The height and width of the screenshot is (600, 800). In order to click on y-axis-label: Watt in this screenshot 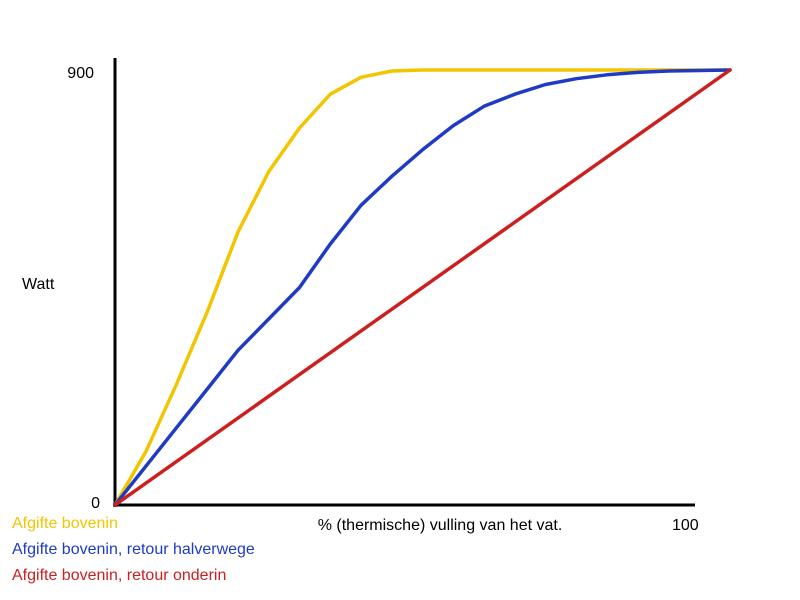, I will do `click(38, 284)`.